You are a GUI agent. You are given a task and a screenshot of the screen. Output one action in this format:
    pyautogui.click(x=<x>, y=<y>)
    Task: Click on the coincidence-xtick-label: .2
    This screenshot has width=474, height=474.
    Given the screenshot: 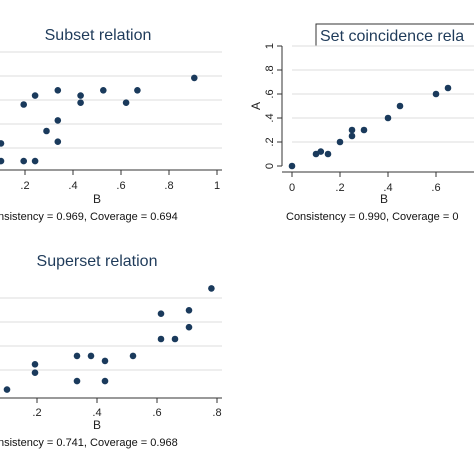 What is the action you would take?
    pyautogui.click(x=339, y=188)
    